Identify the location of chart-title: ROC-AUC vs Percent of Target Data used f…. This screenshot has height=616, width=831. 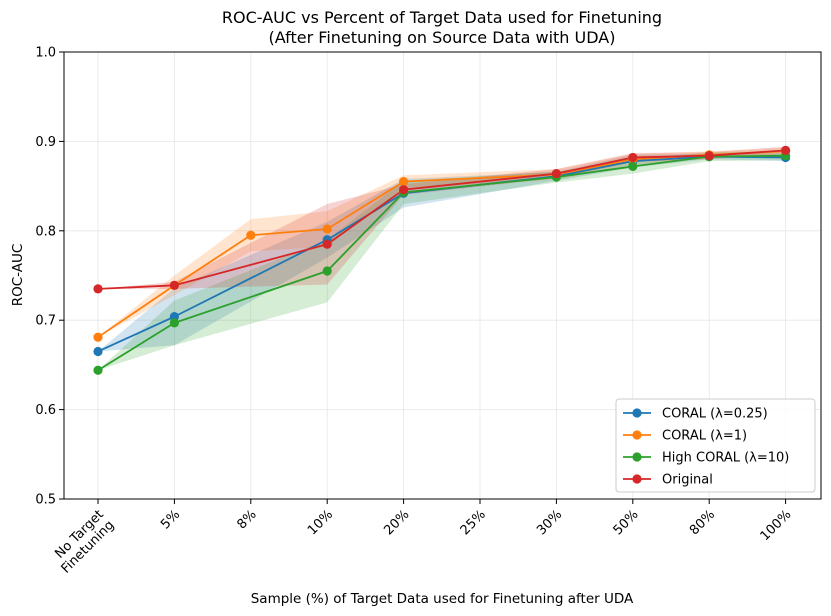
(442, 17).